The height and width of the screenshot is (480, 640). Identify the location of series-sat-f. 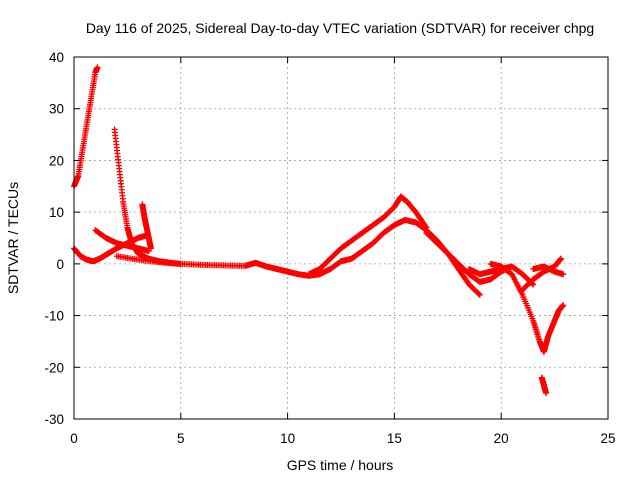
(218, 266).